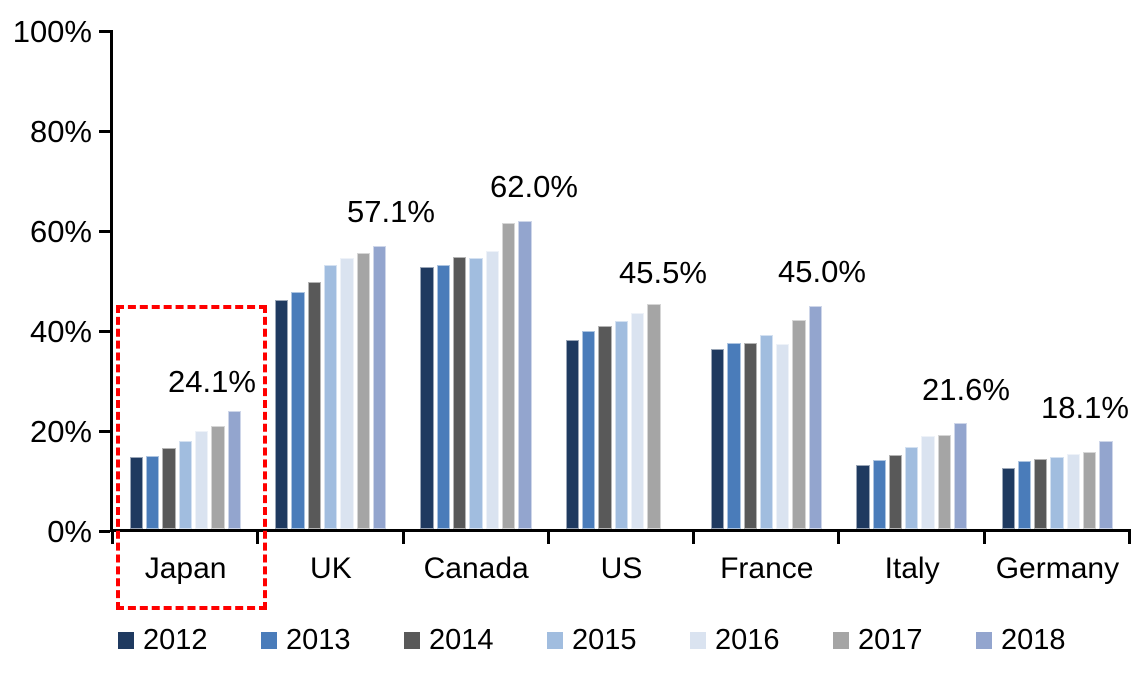 This screenshot has height=683, width=1142. Describe the element at coordinates (331, 568) in the screenshot. I see `x-axis-category-label: UK` at that location.